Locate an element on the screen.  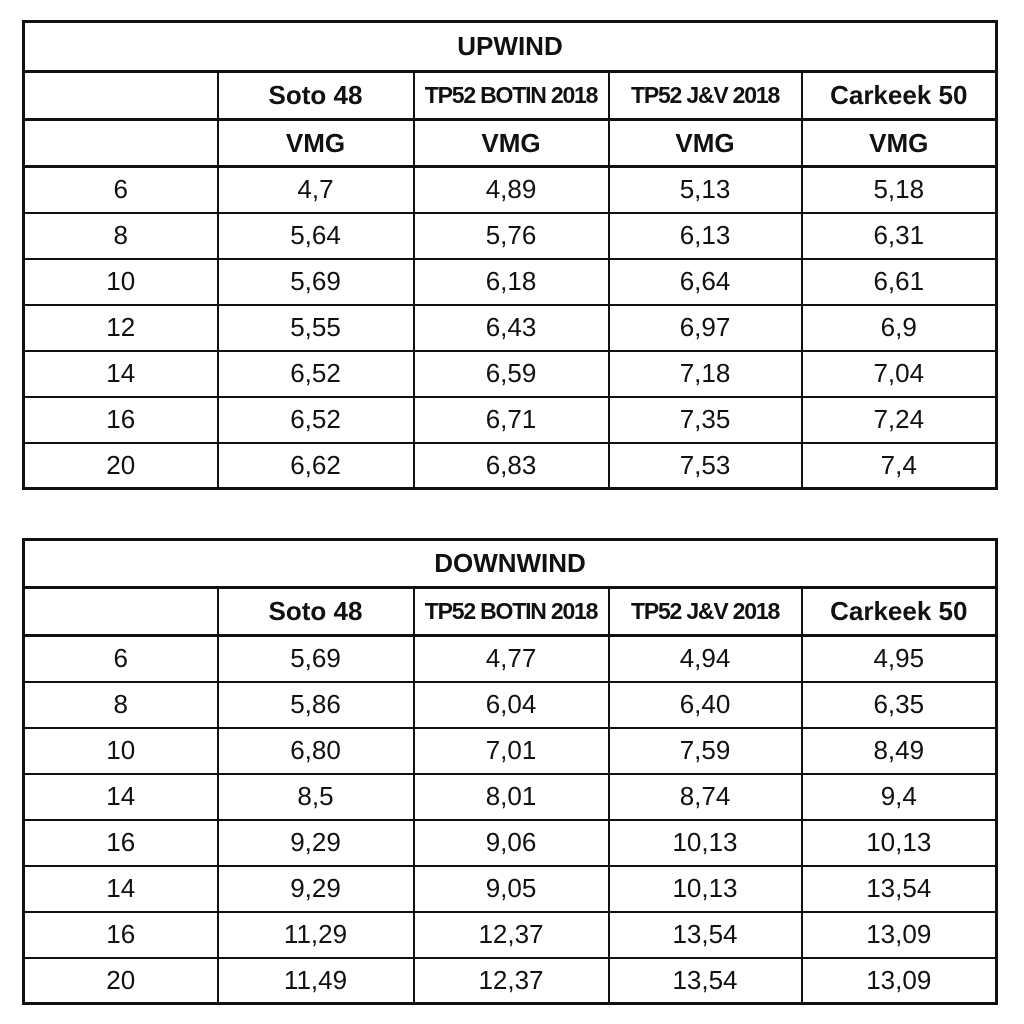
wind-cell: 12 is located at coordinates (120, 327).